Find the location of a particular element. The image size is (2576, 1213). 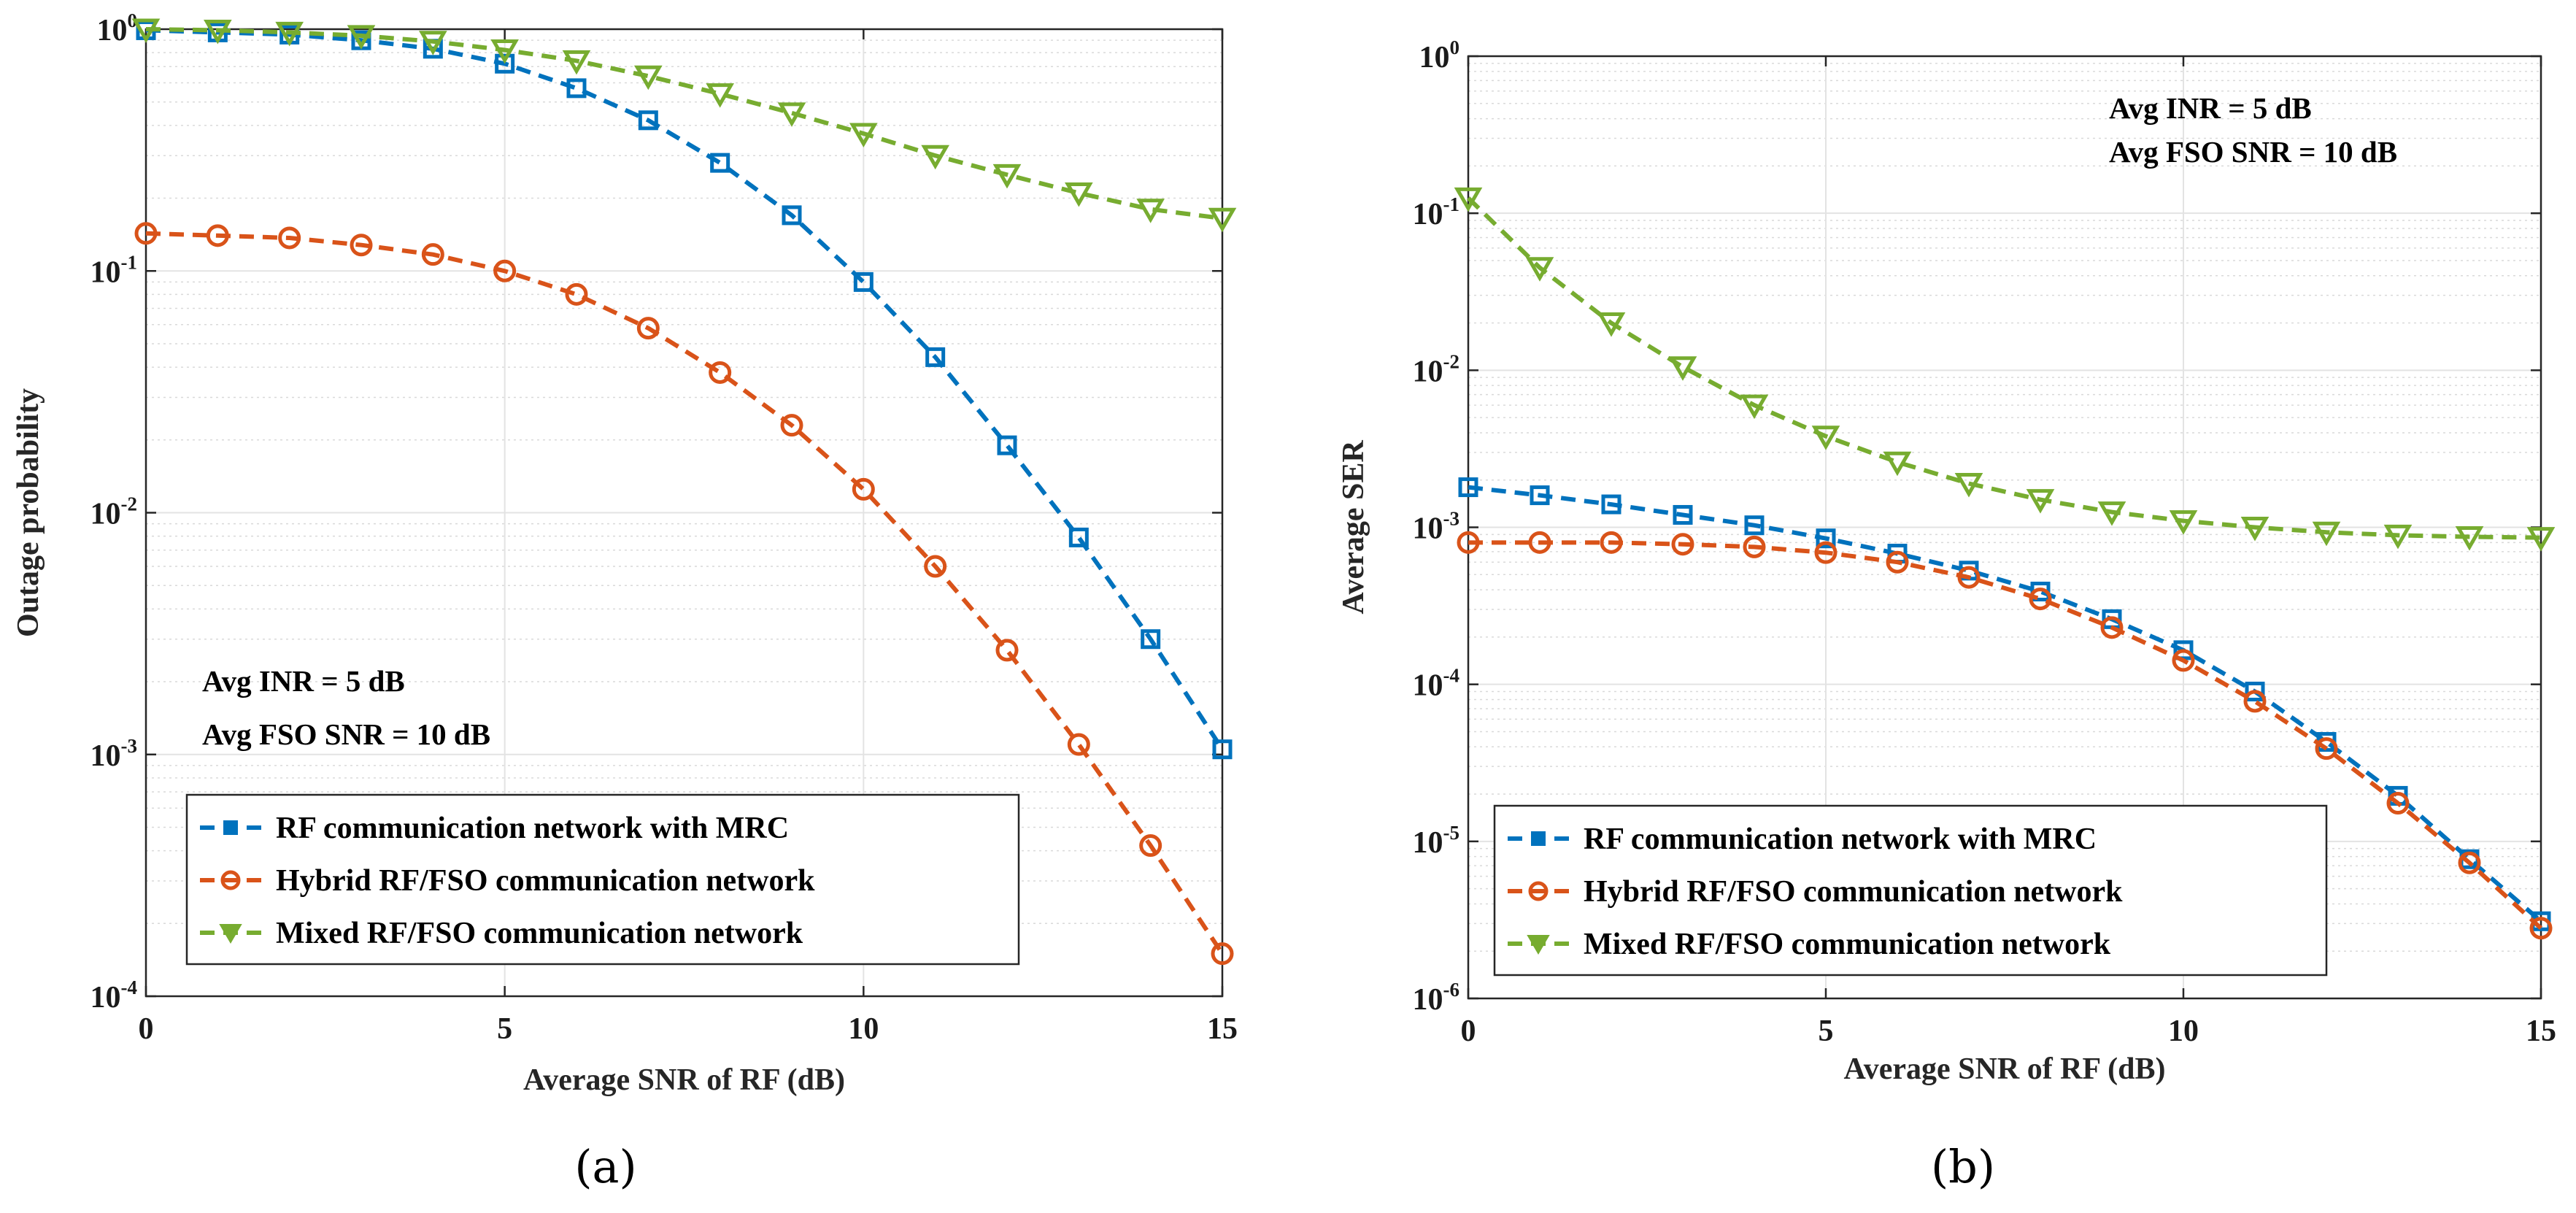

caption: (b) is located at coordinates (1963, 1166).